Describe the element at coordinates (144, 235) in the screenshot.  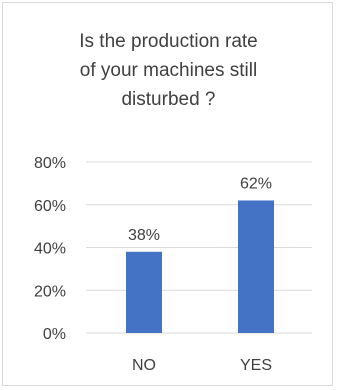
I see `data-label-no: 38%` at that location.